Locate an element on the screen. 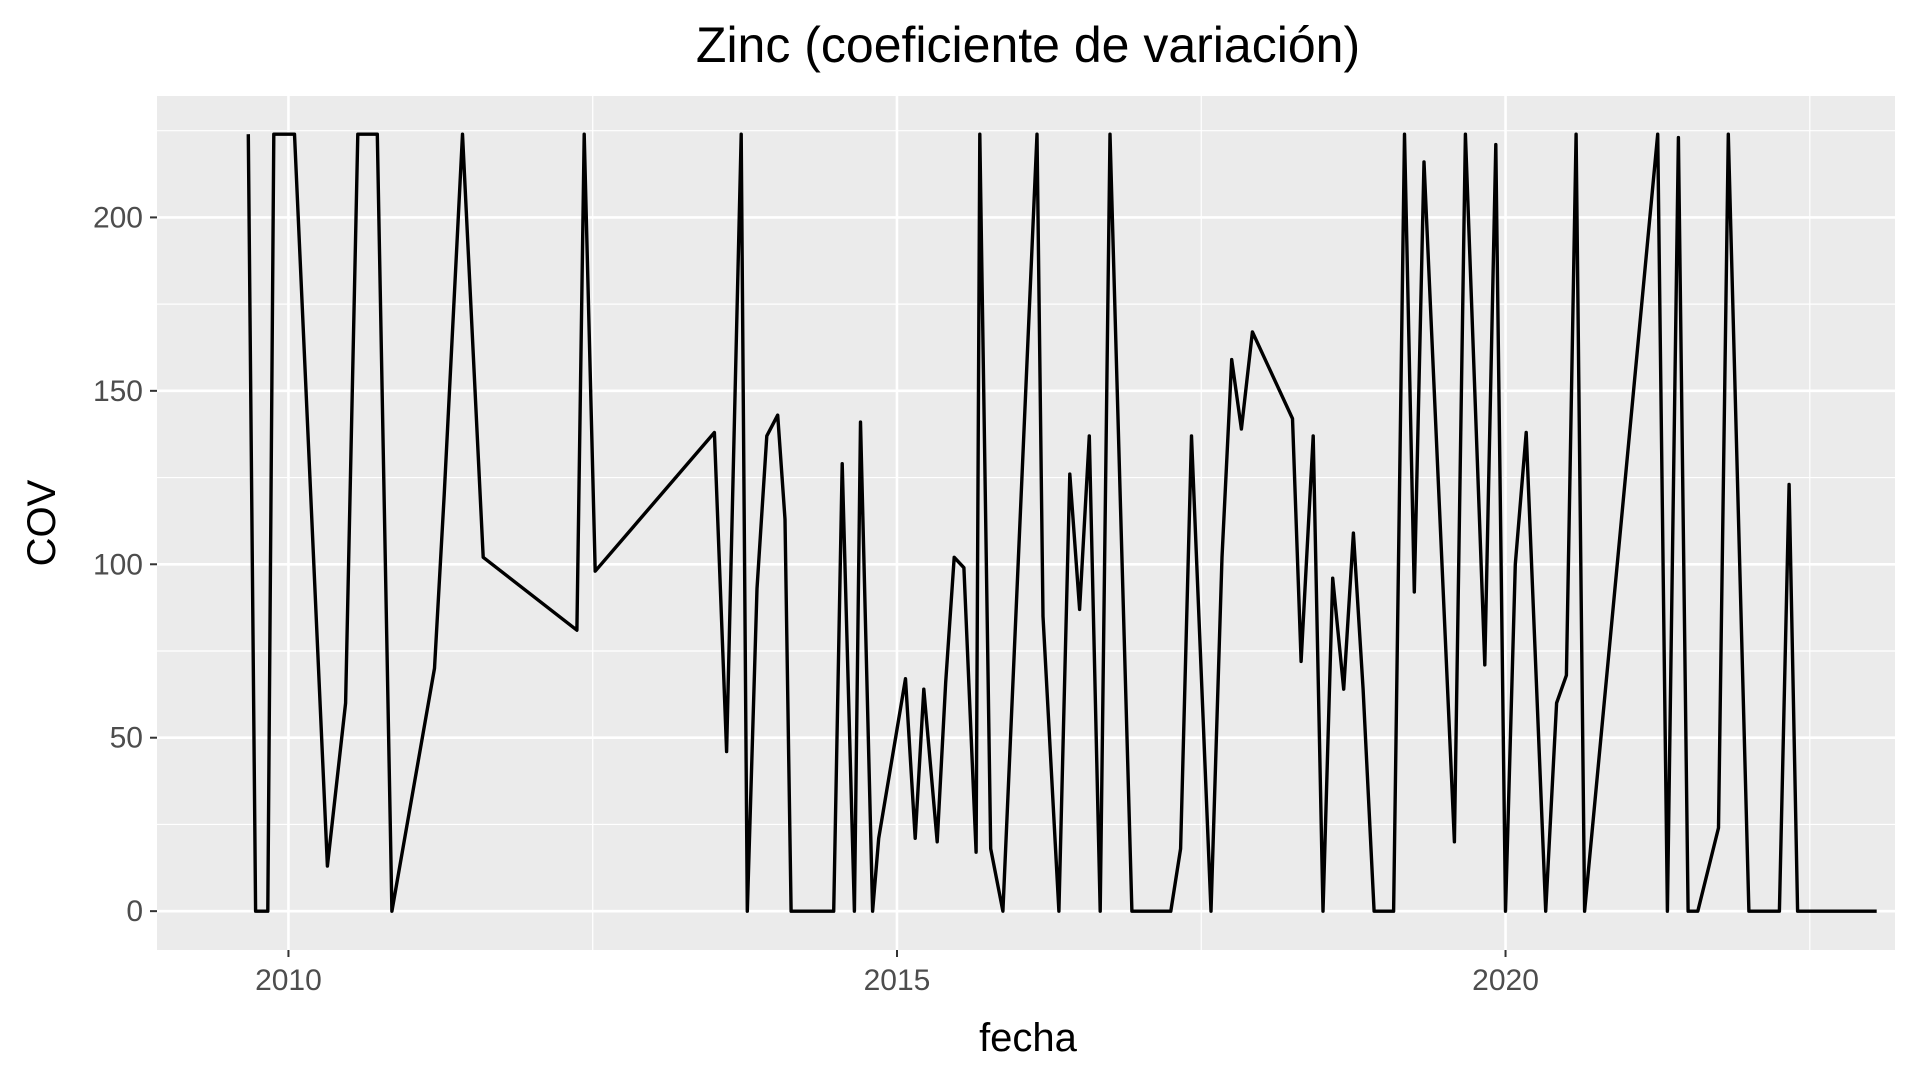 Image resolution: width=1920 pixels, height=1085 pixels. x-tick-label: 2020 is located at coordinates (1505, 980).